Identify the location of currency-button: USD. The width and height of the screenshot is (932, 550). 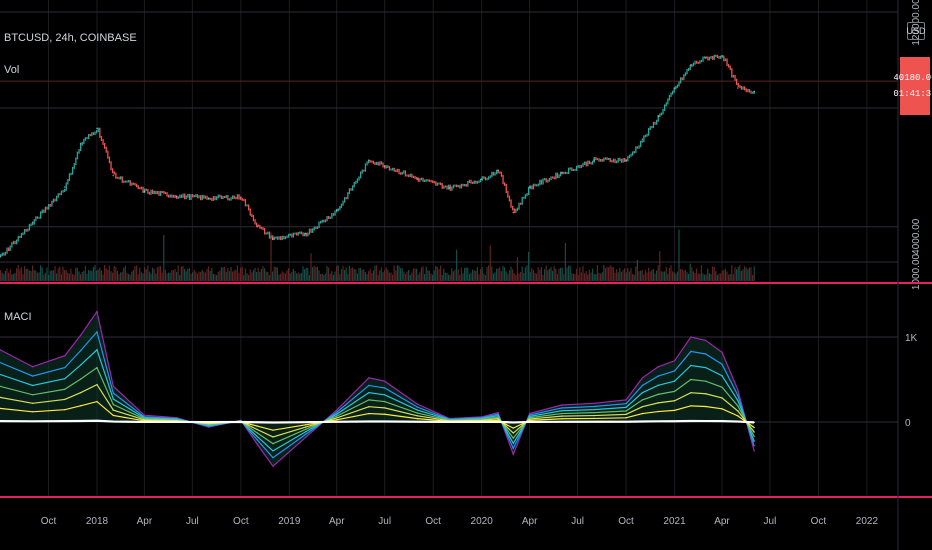
(916, 31).